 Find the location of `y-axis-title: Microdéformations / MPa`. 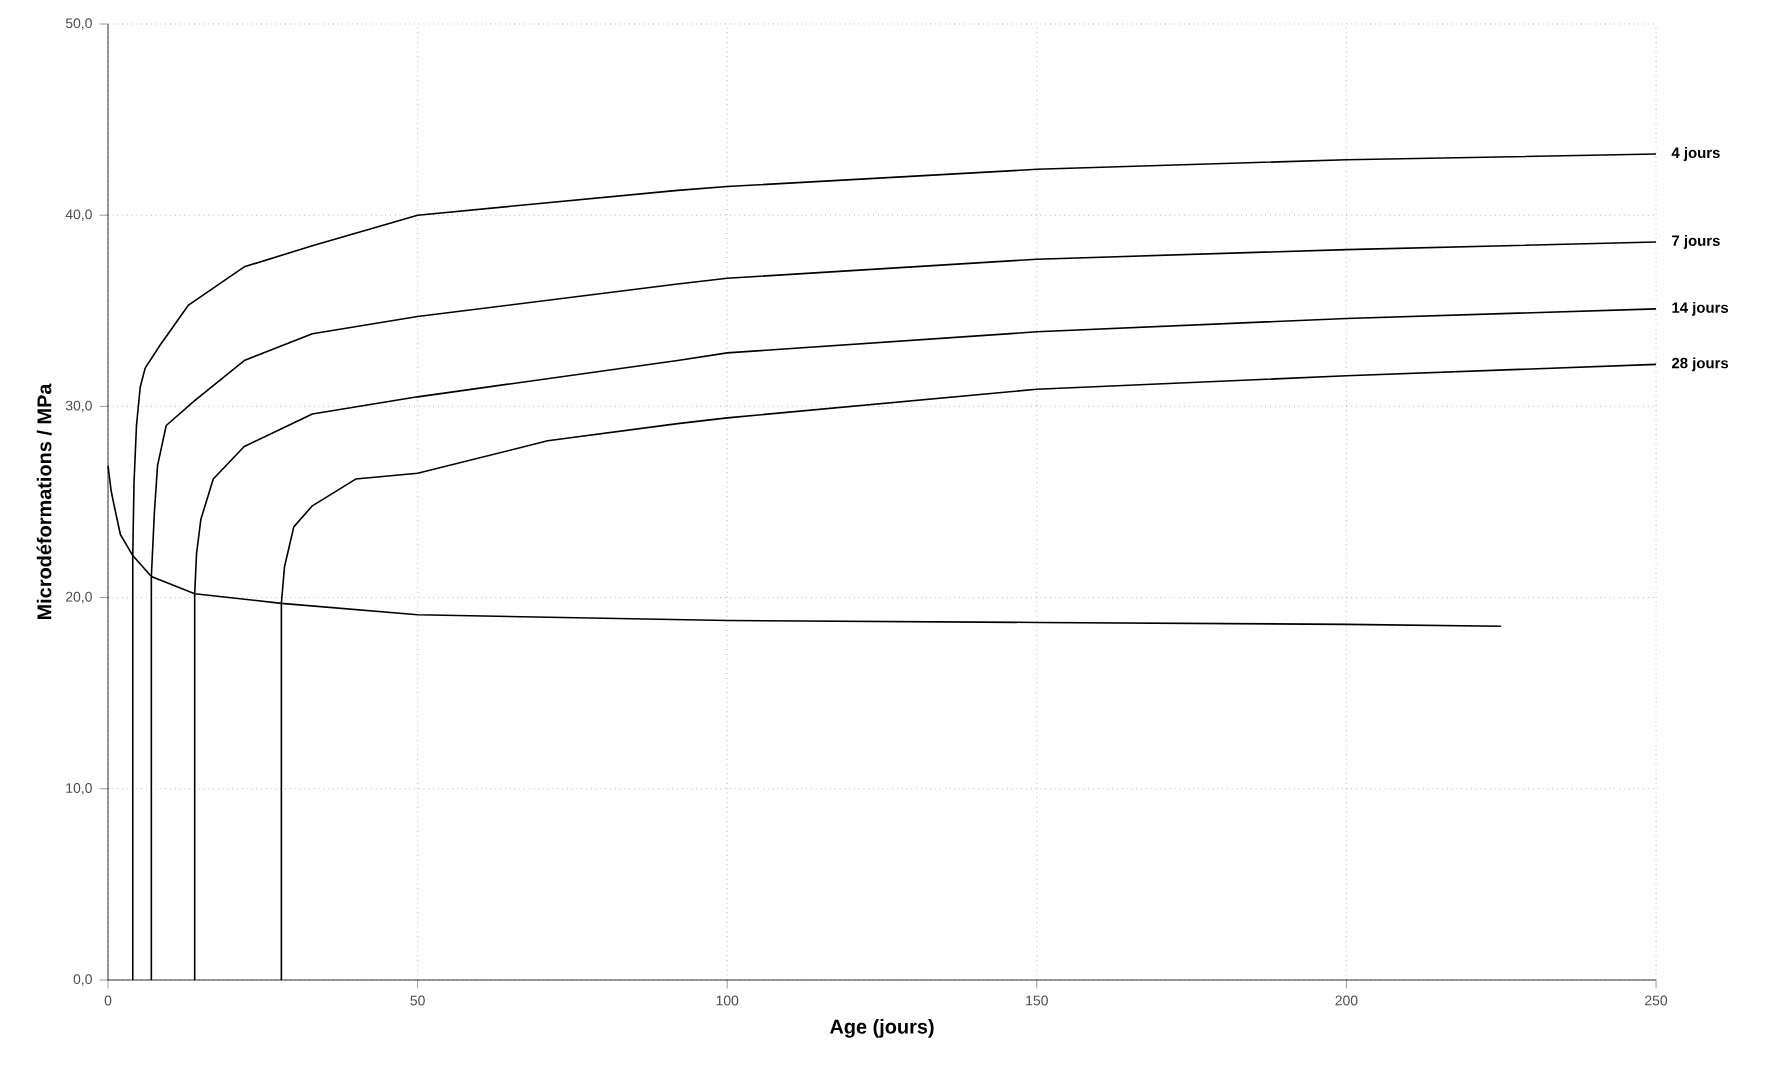

y-axis-title: Microdéformations / MPa is located at coordinates (44, 501).